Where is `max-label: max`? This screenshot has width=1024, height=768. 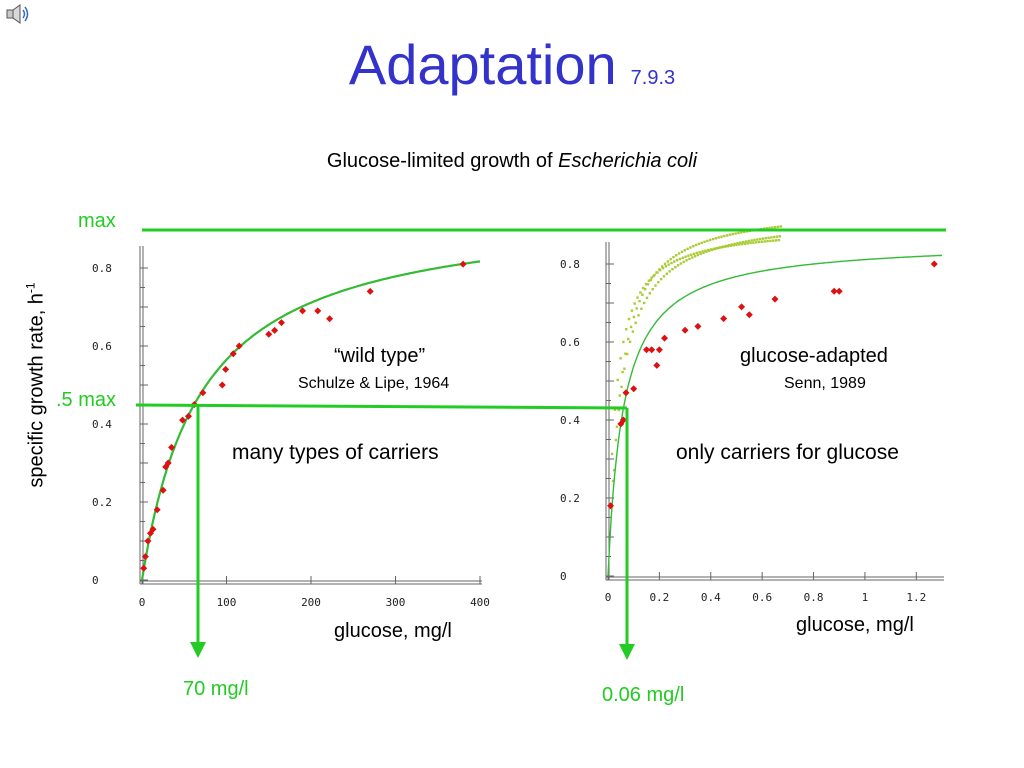
max-label: max is located at coordinates (97, 221).